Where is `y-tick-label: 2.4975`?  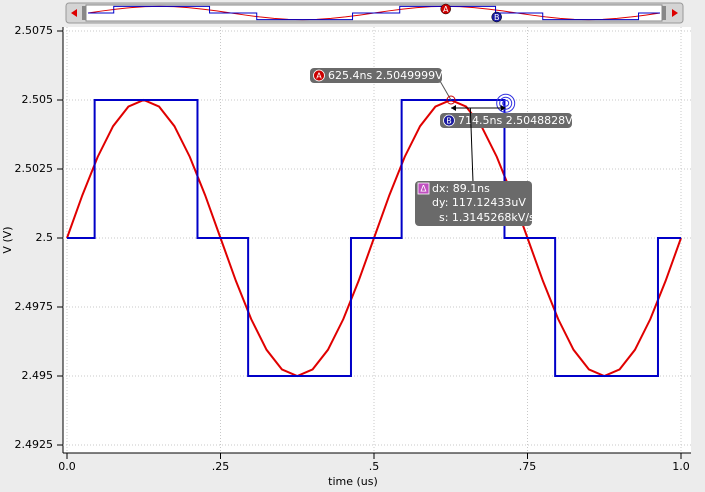
y-tick-label: 2.4975 is located at coordinates (34, 306).